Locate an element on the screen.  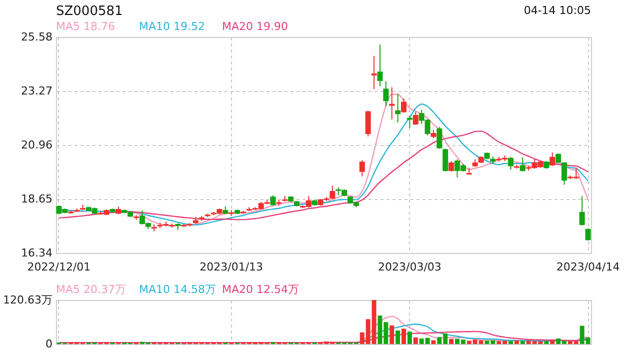
text: MA10 14.58万 is located at coordinates (177, 289).